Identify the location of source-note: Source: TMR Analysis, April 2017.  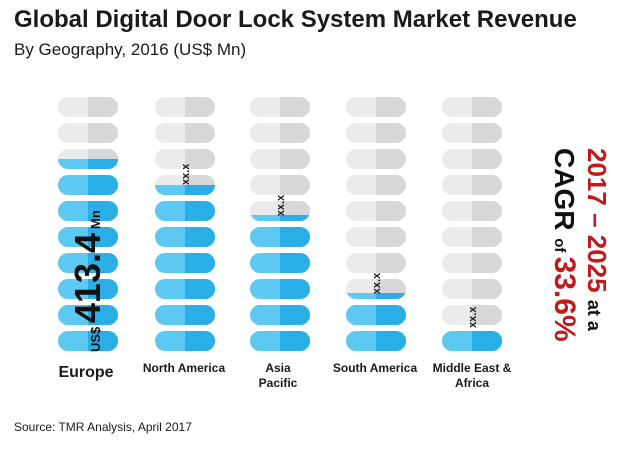
(103, 427).